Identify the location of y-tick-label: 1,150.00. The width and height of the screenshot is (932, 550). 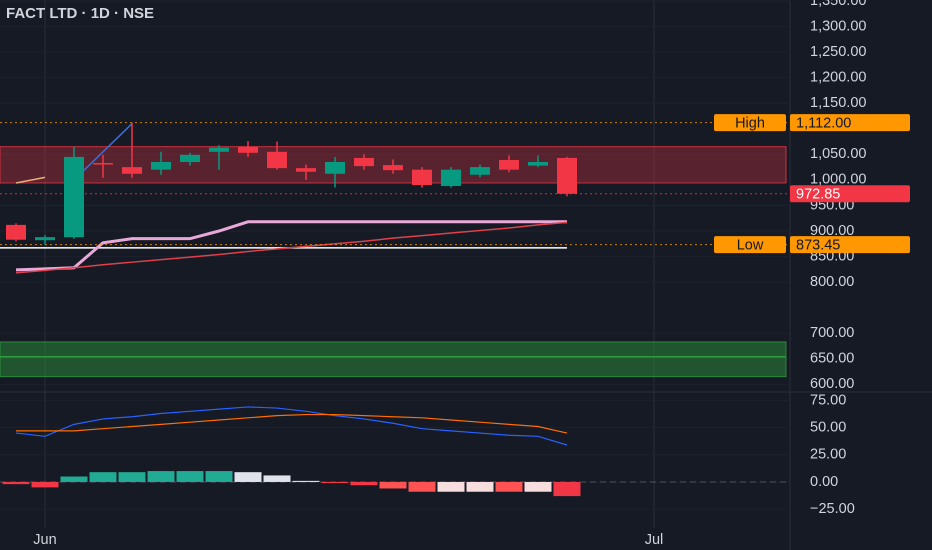
(838, 103).